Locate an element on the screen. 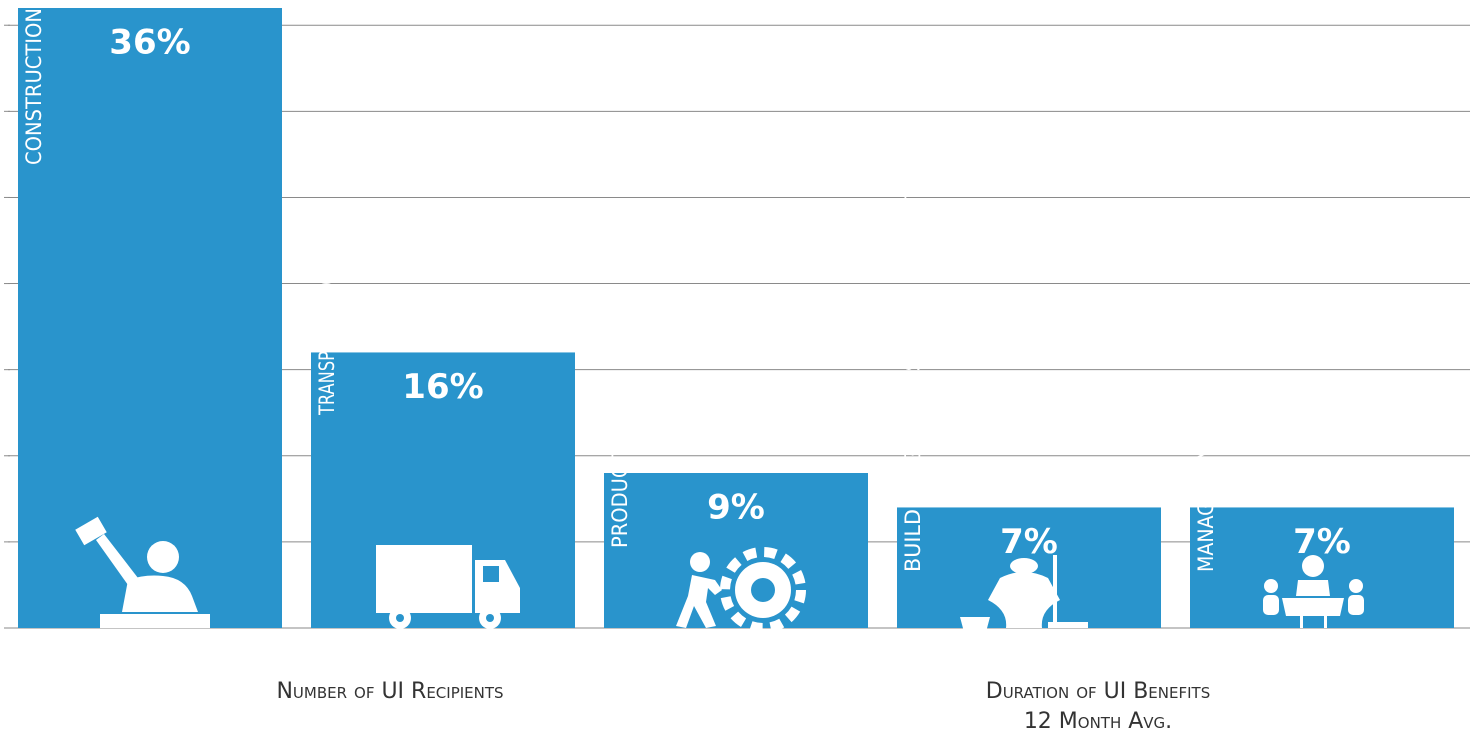 The width and height of the screenshot is (1470, 740). category-label: TRANSPORTATION is located at coordinates (327, 343).